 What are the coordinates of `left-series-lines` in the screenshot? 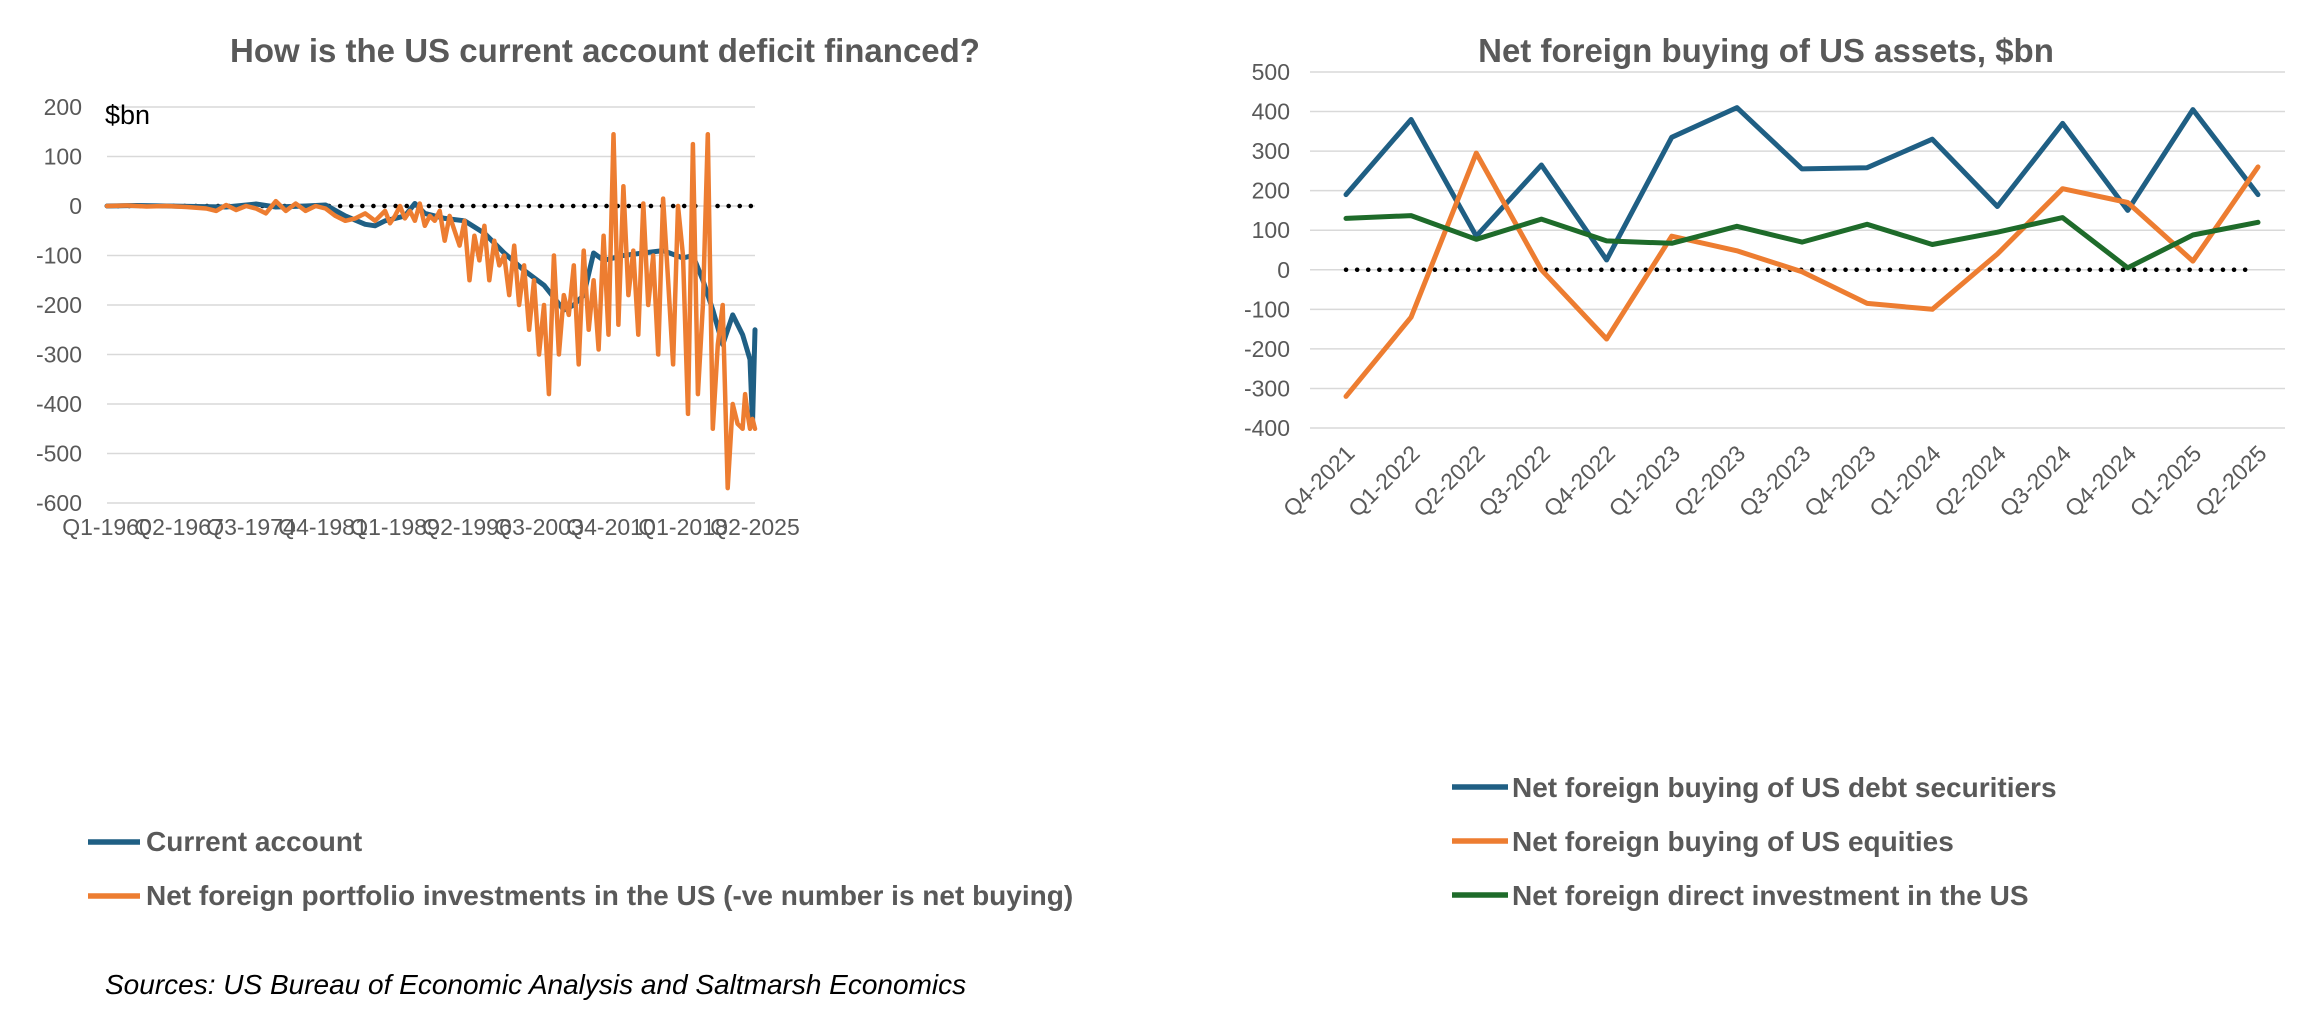 It's located at (431, 311).